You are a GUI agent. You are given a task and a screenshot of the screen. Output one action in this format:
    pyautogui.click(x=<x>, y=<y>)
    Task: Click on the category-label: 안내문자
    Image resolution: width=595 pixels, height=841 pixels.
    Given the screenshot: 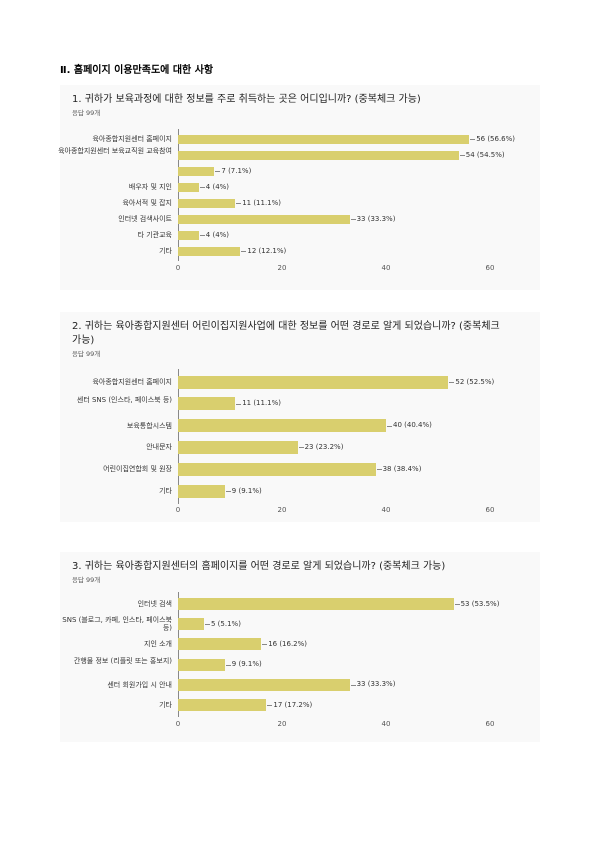 What is the action you would take?
    pyautogui.click(x=159, y=447)
    